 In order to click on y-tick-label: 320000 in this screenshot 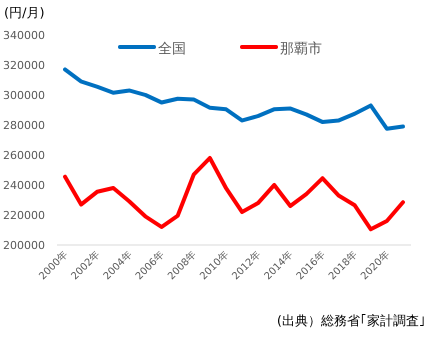, I will do `click(24, 65)`.